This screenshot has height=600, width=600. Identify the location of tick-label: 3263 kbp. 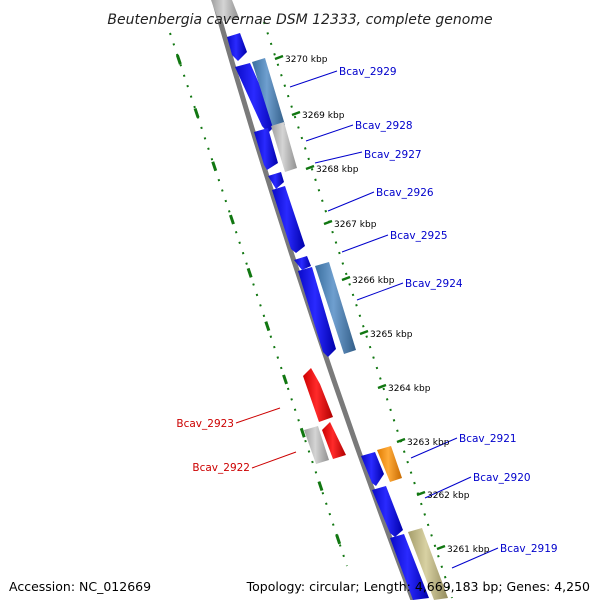
(428, 443).